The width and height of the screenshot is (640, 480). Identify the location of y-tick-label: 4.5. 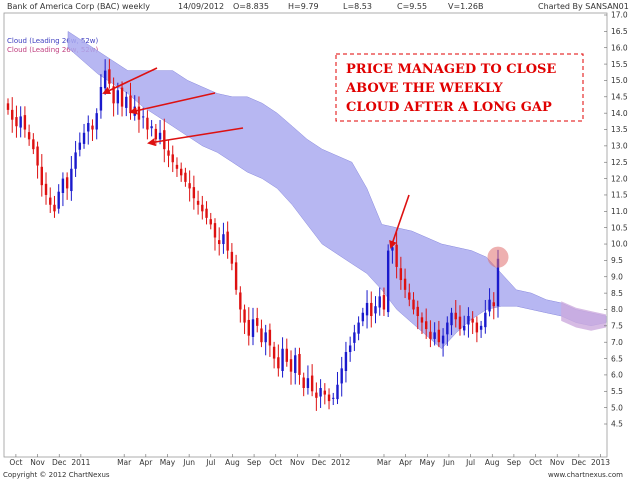
(617, 424).